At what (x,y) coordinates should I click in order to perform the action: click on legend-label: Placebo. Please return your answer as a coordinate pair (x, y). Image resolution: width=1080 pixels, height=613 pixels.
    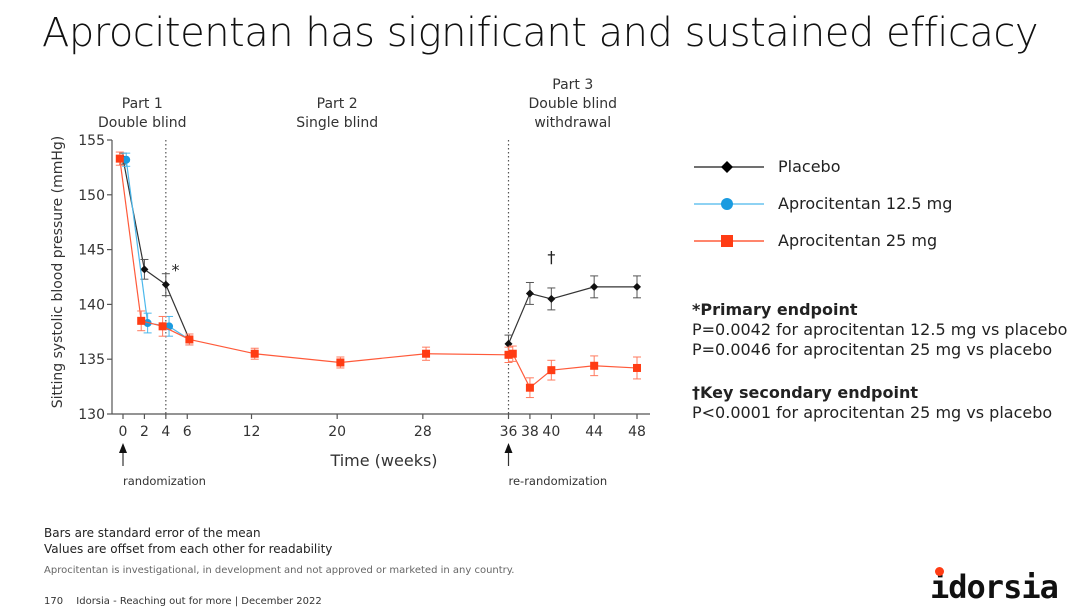
    Looking at the image, I should click on (809, 166).